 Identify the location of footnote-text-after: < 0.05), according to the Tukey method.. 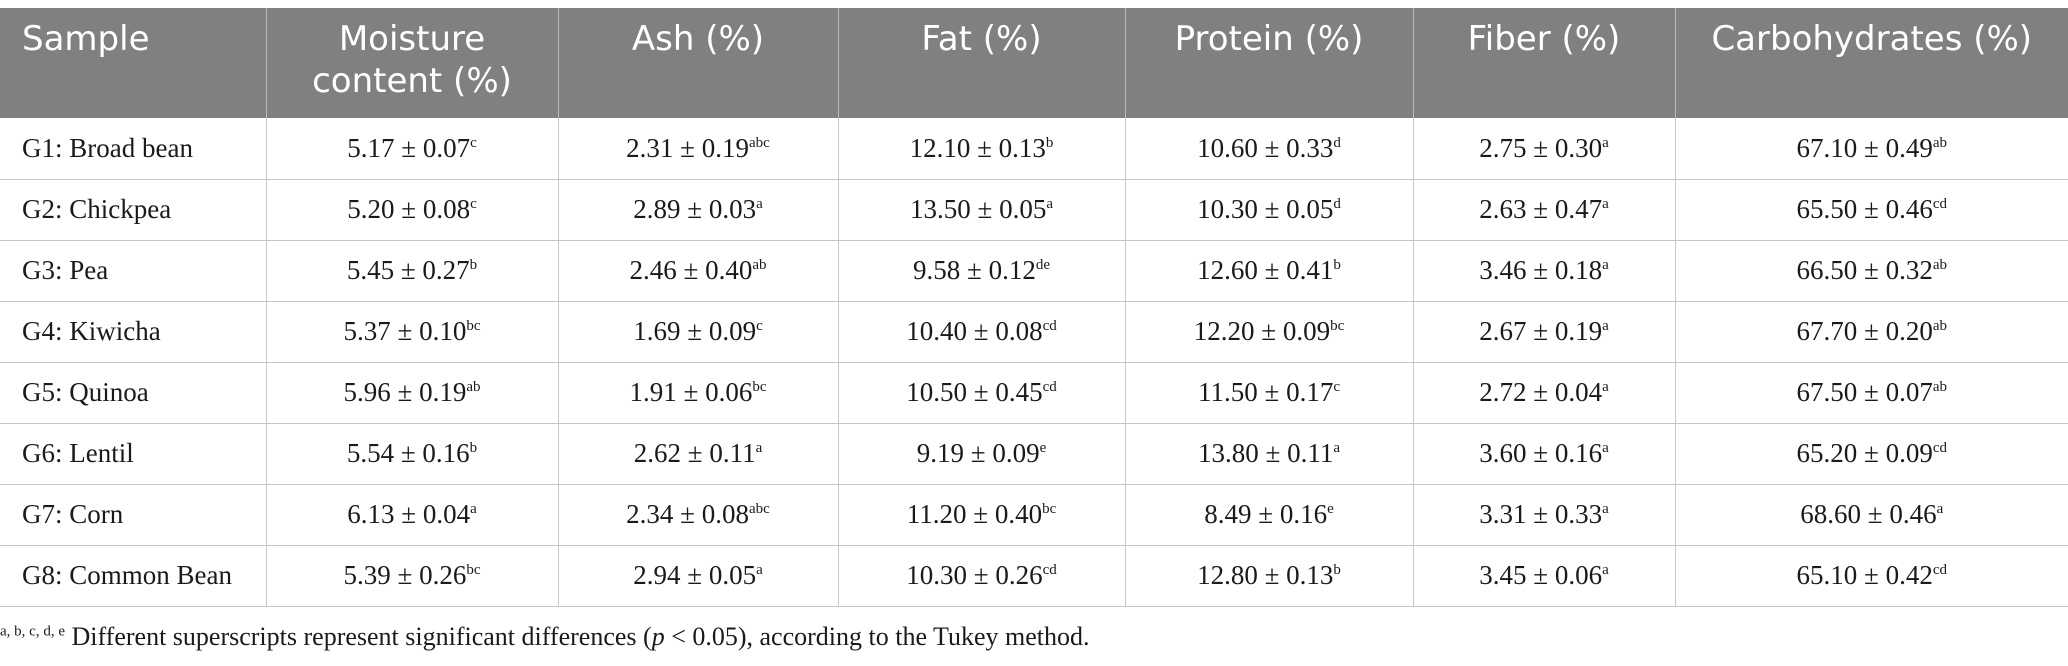
(877, 636).